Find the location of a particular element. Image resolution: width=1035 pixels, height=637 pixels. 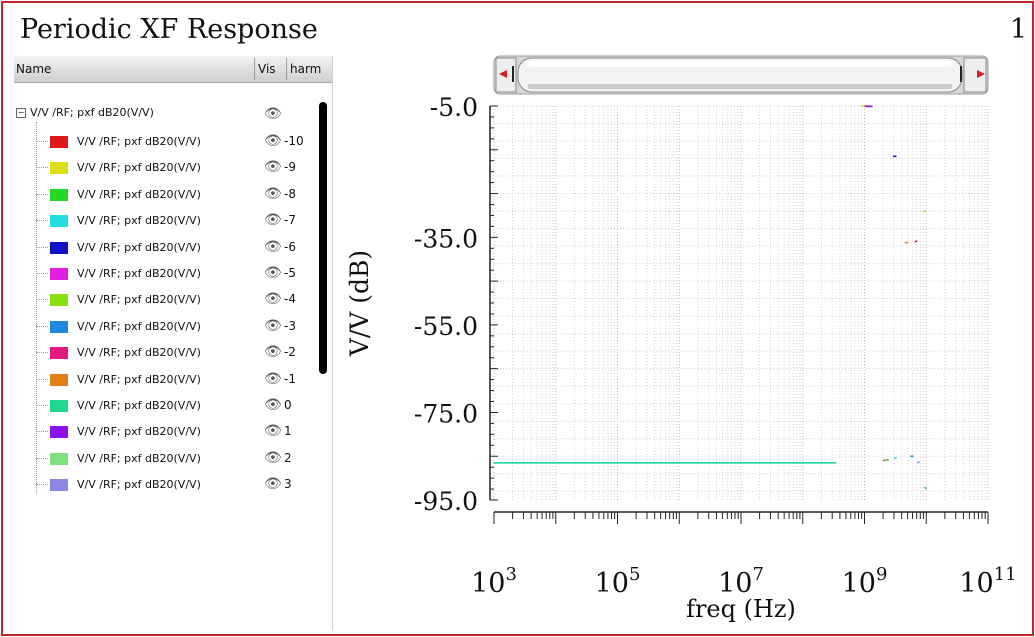

y-tick-label: -95.0 is located at coordinates (446, 501).